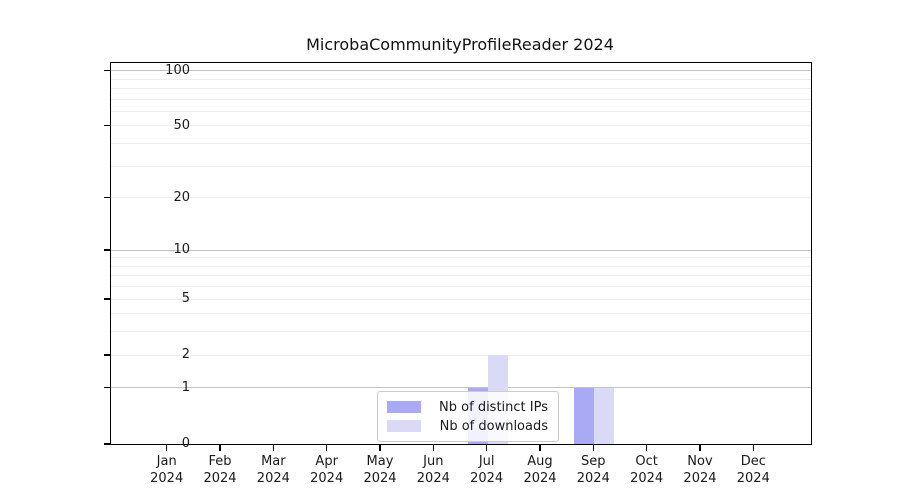 This screenshot has height=500, width=900. What do you see at coordinates (700, 470) in the screenshot?
I see `x-tick-label: Nov 2024` at bounding box center [700, 470].